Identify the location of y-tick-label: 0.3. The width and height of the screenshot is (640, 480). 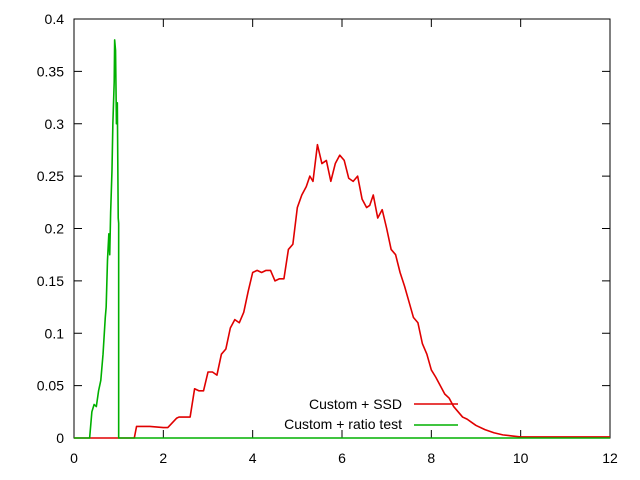
(55, 124).